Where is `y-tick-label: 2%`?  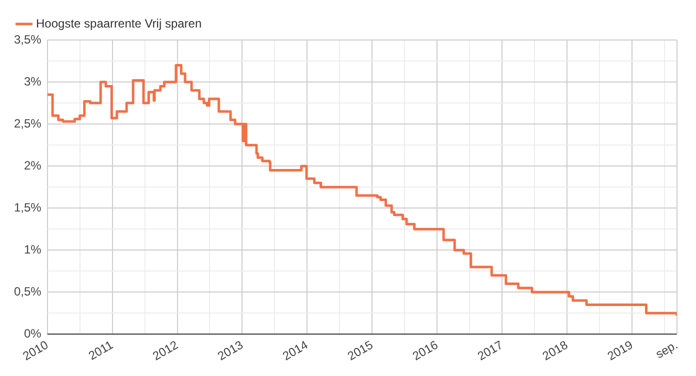
y-tick-label: 2% is located at coordinates (33, 165).